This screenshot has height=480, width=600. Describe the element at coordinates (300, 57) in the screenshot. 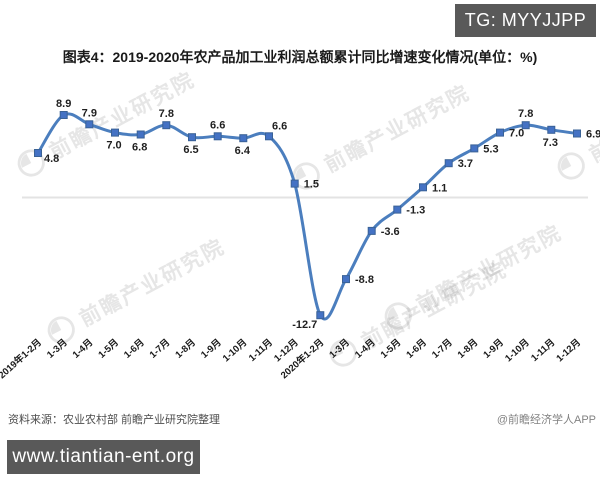

I see `chart-title: 图表4：2019-2020年农产品加工业利润总额累计同比增速变化情况(单位：%)` at that location.